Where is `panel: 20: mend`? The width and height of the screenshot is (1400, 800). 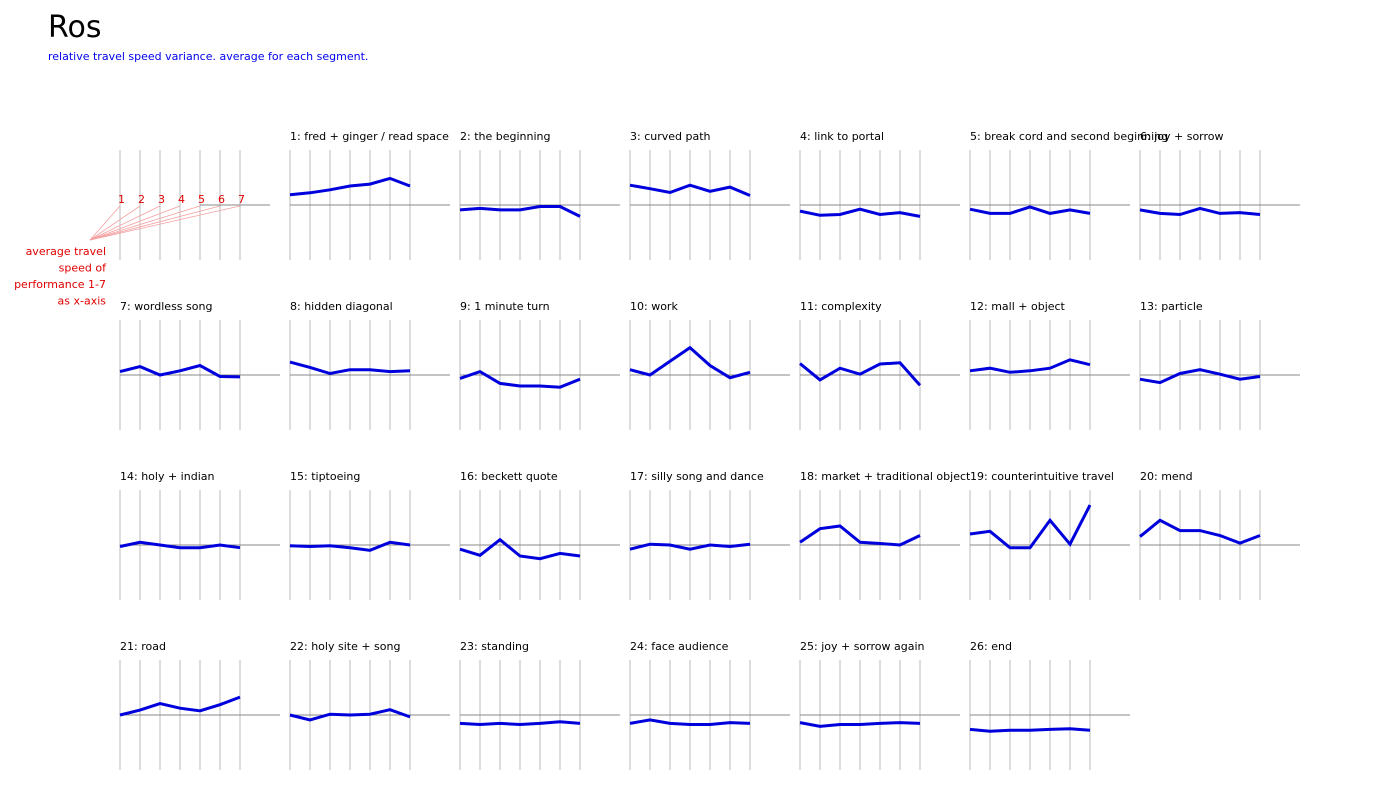
panel: 20: mend is located at coordinates (1219, 535).